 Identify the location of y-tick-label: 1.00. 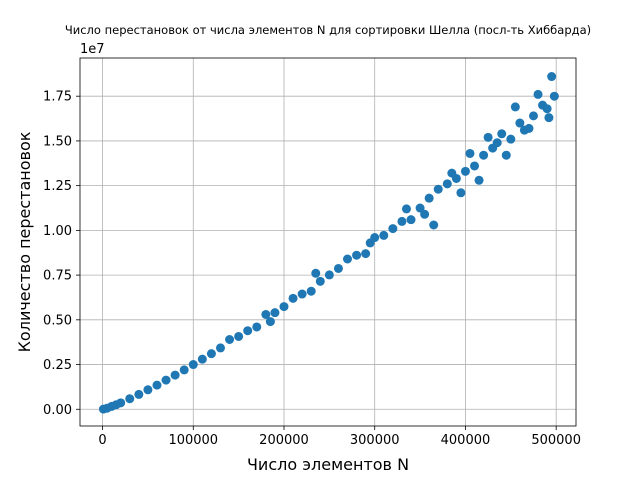
(57, 231).